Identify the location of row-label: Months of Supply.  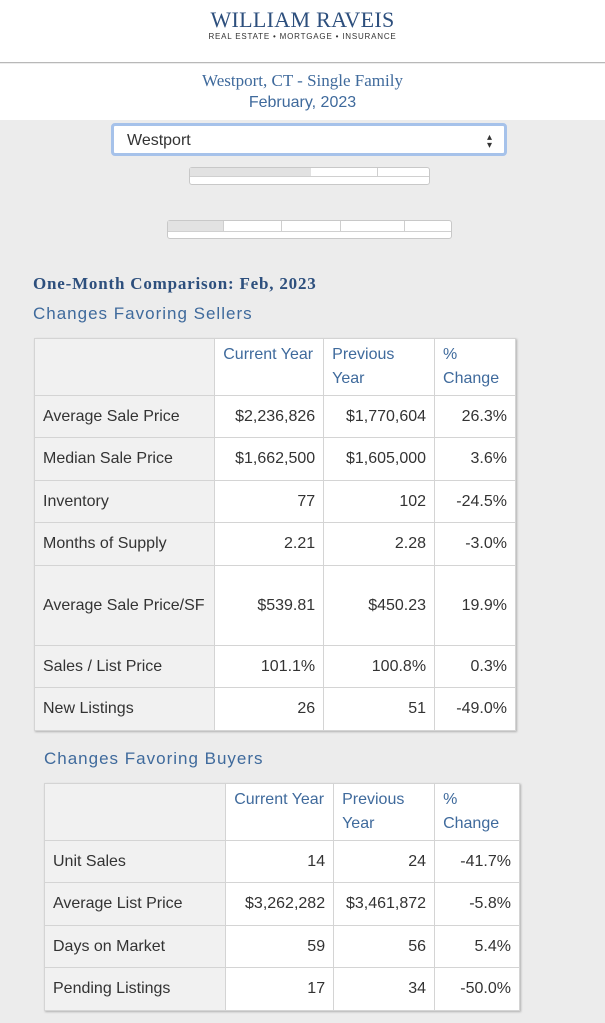
(125, 544).